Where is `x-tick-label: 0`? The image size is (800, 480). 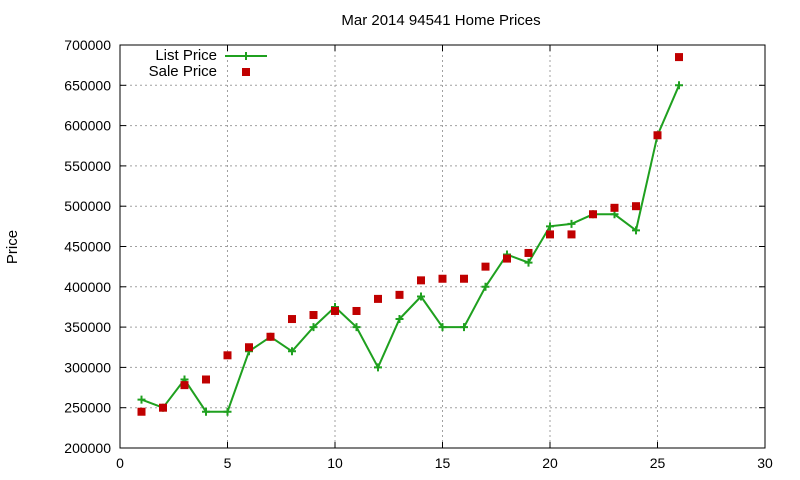
x-tick-label: 0 is located at coordinates (120, 463).